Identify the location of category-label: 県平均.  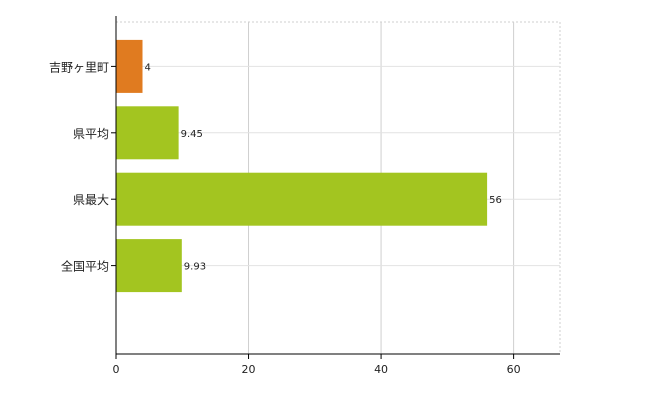
(91, 134).